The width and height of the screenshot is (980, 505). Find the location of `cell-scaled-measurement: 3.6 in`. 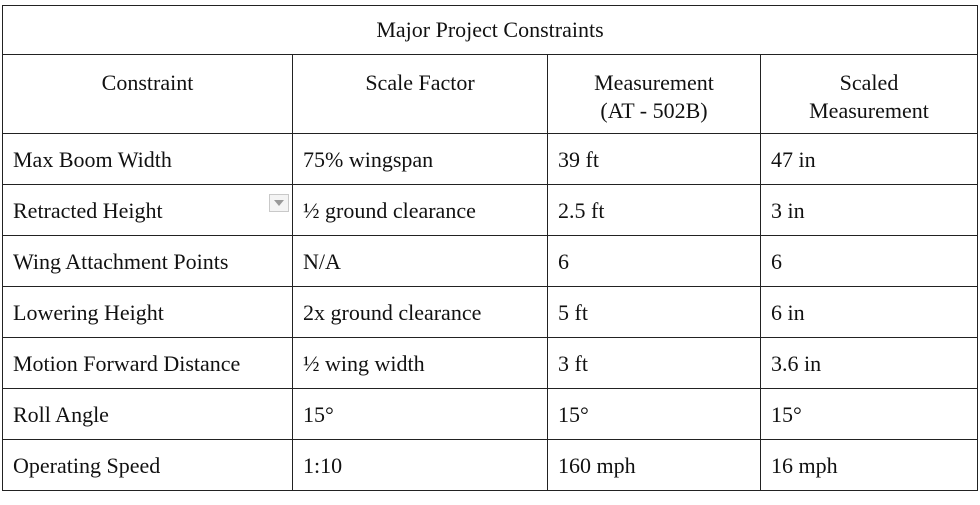

cell-scaled-measurement: 3.6 in is located at coordinates (869, 363).